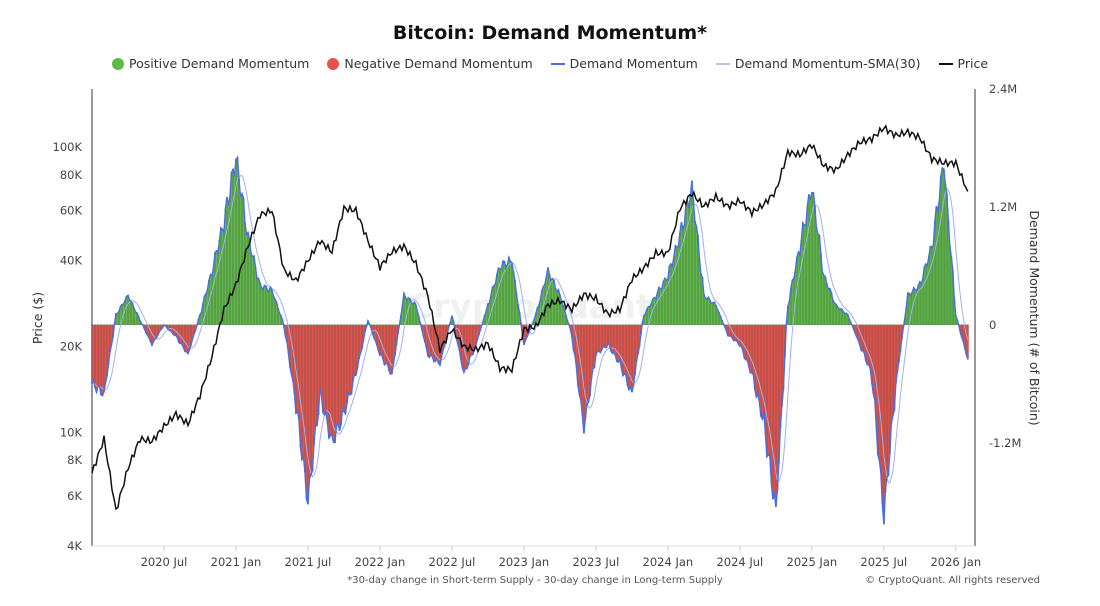 The image size is (1100, 606). I want to click on legend-item-demand-momentum: Demand Momentum, so click(624, 63).